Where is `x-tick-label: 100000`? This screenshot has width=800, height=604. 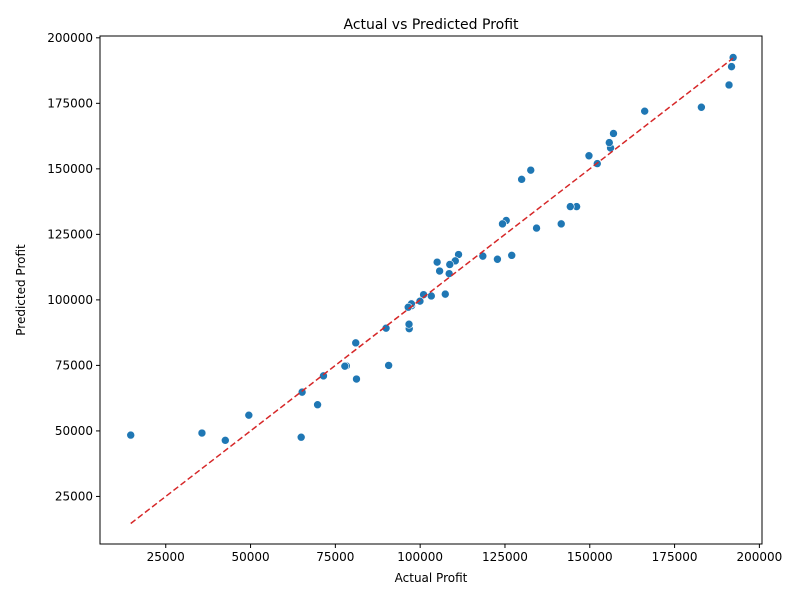
x-tick-label: 100000 is located at coordinates (420, 557).